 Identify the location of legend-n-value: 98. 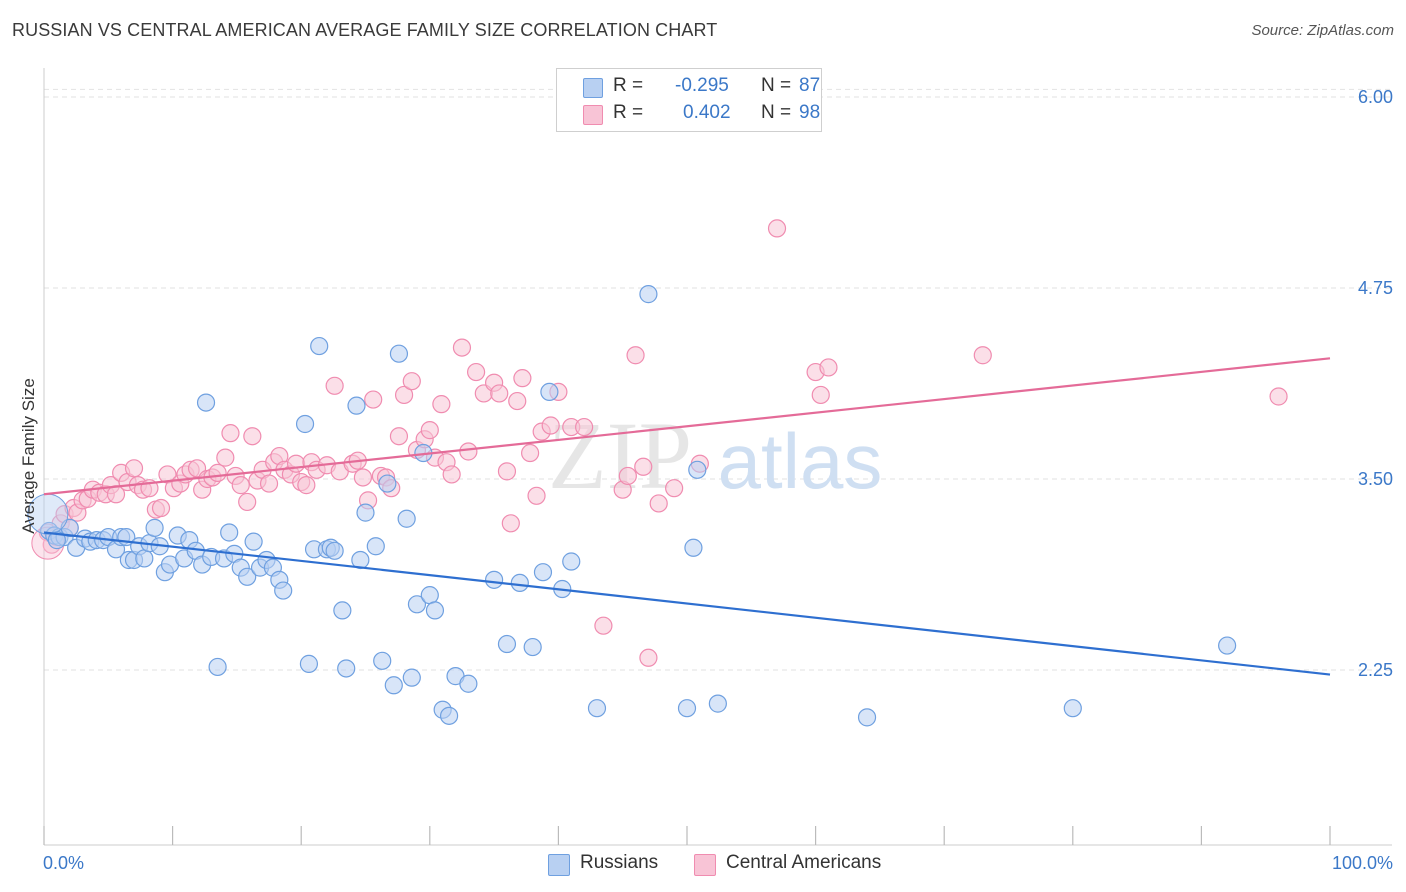
(810, 112).